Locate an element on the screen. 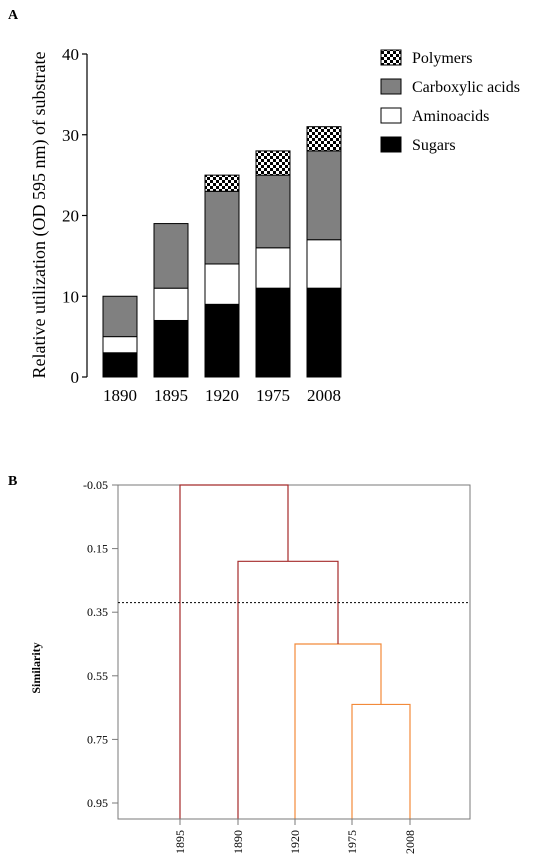  x-tick-label: 2008 is located at coordinates (324, 395).